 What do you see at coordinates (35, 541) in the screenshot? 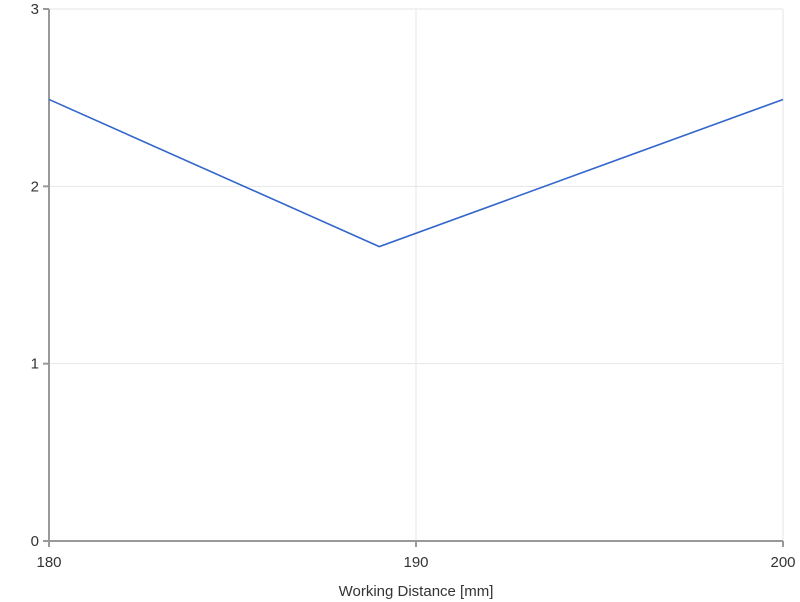
I see `y-tick-label-0: 0` at bounding box center [35, 541].